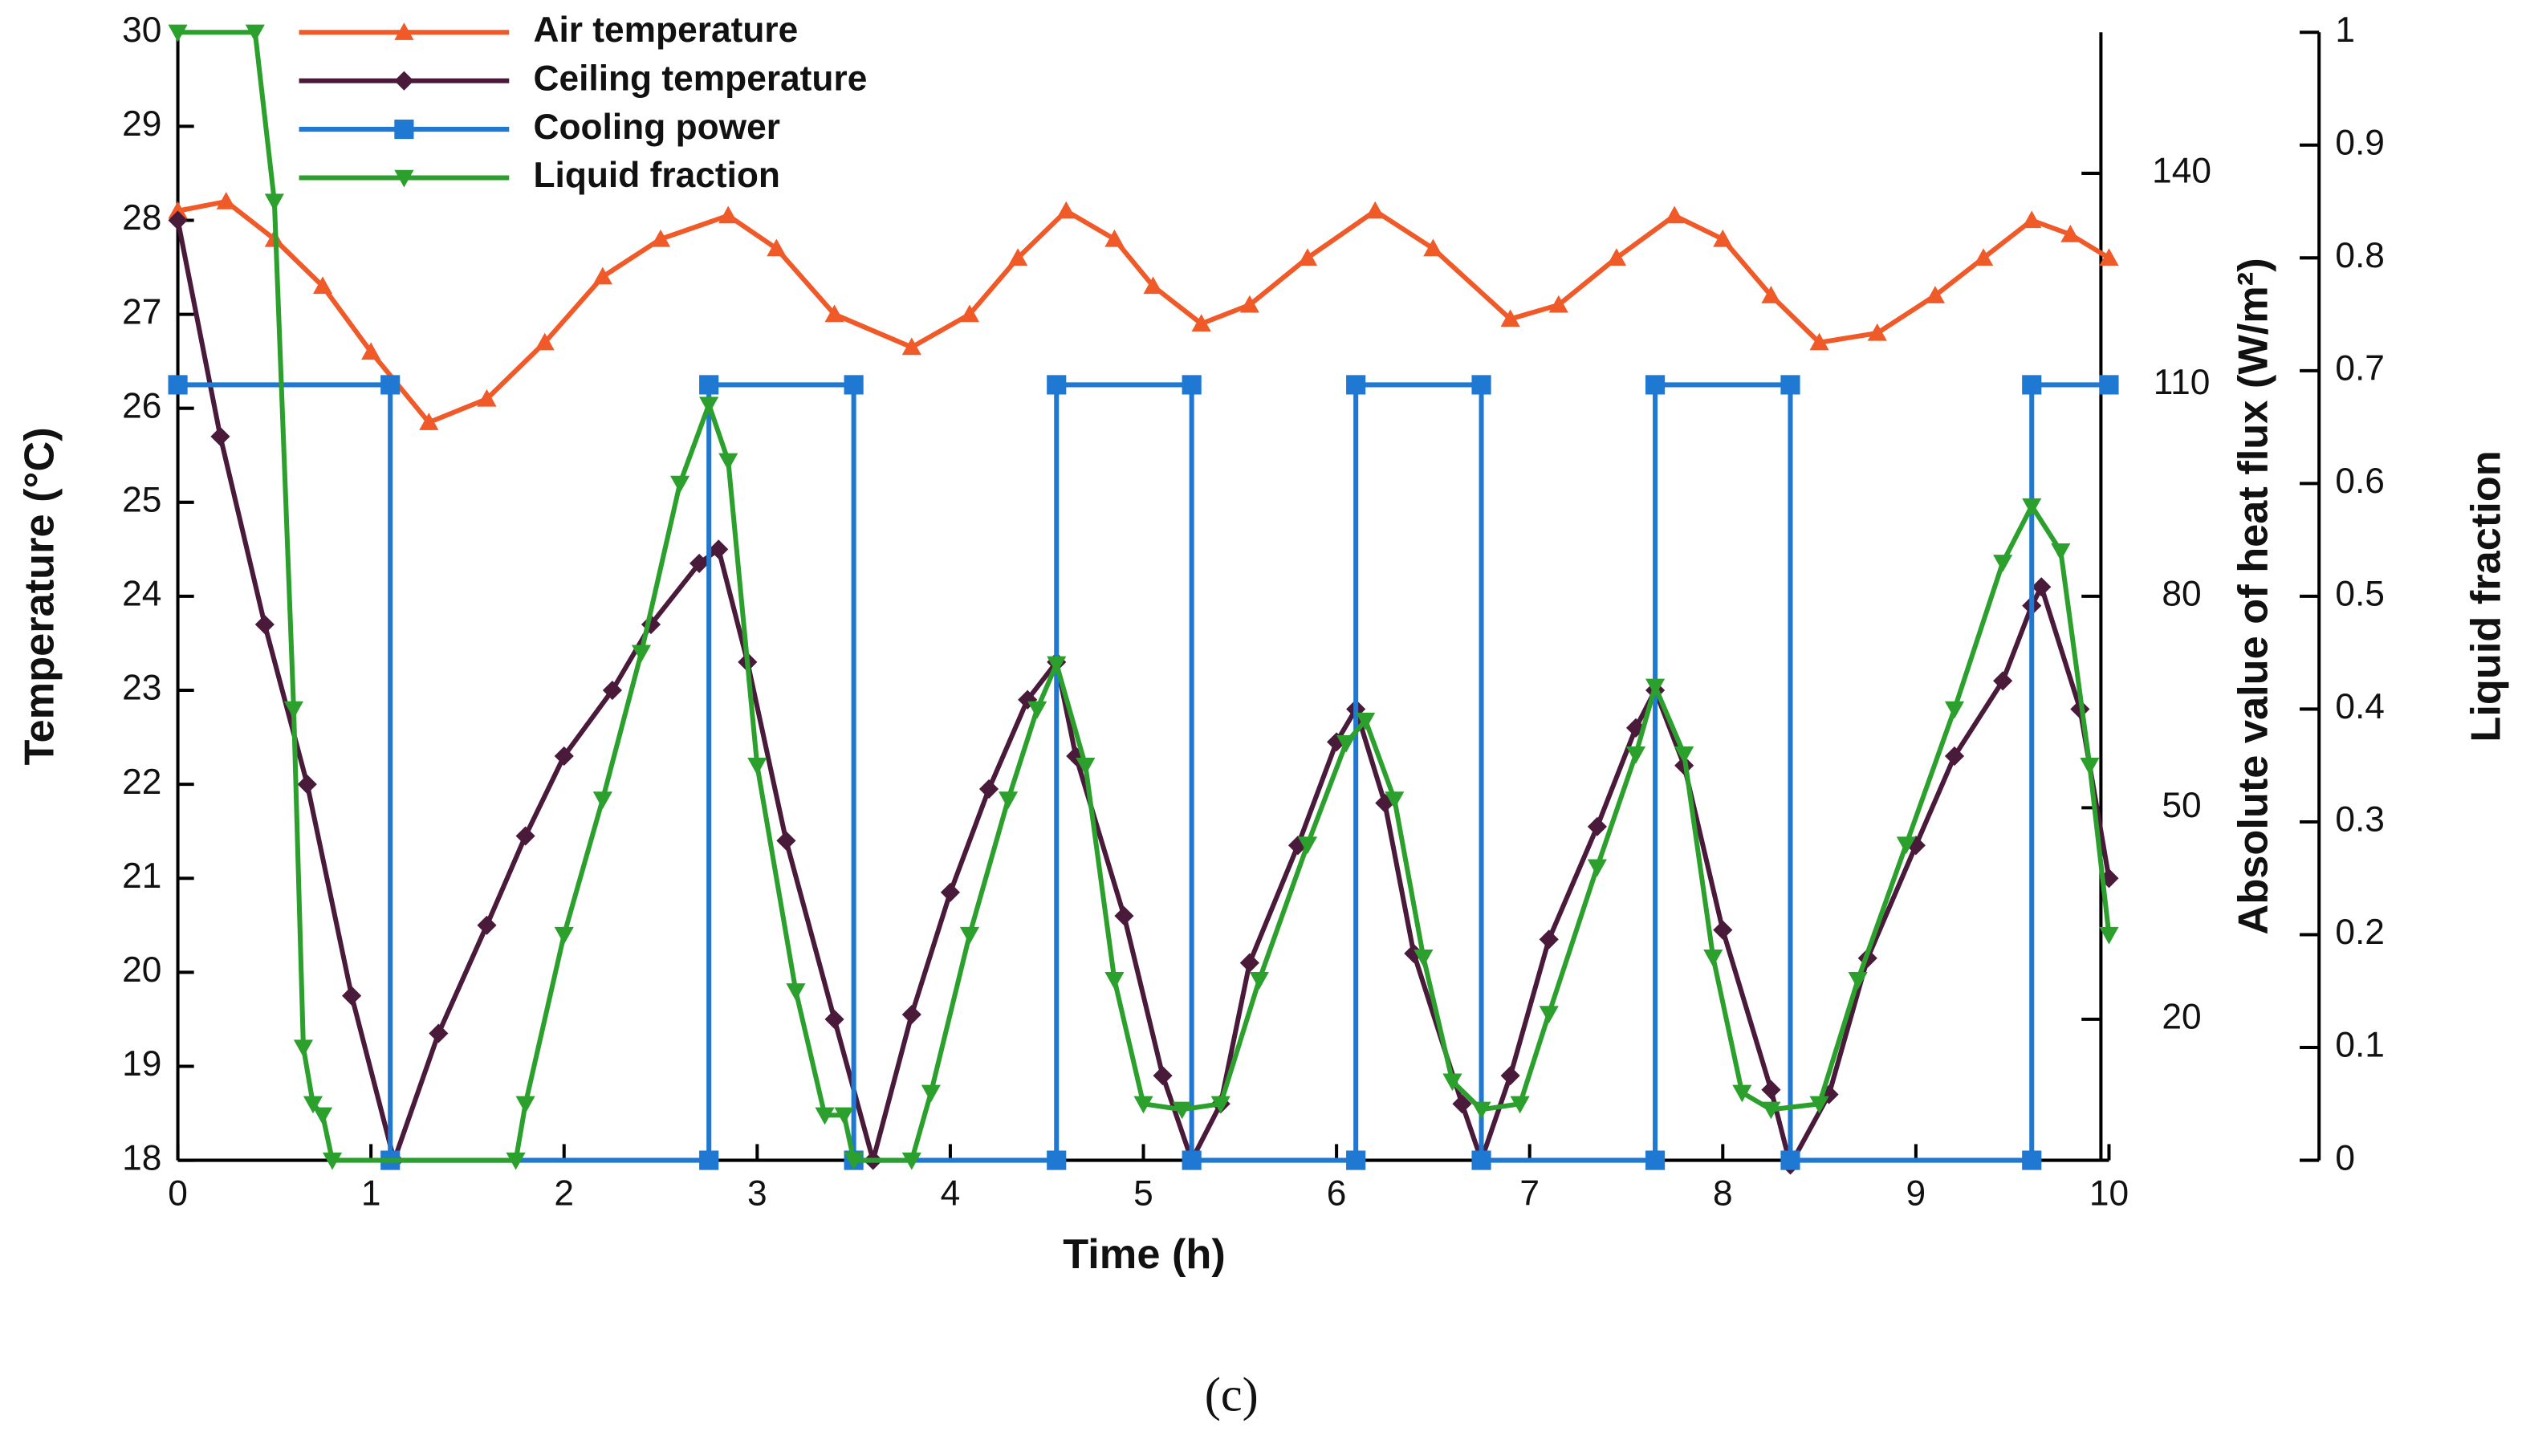 The height and width of the screenshot is (1456, 2526). What do you see at coordinates (2360, 368) in the screenshot?
I see `y3-tick-label: 0.7` at bounding box center [2360, 368].